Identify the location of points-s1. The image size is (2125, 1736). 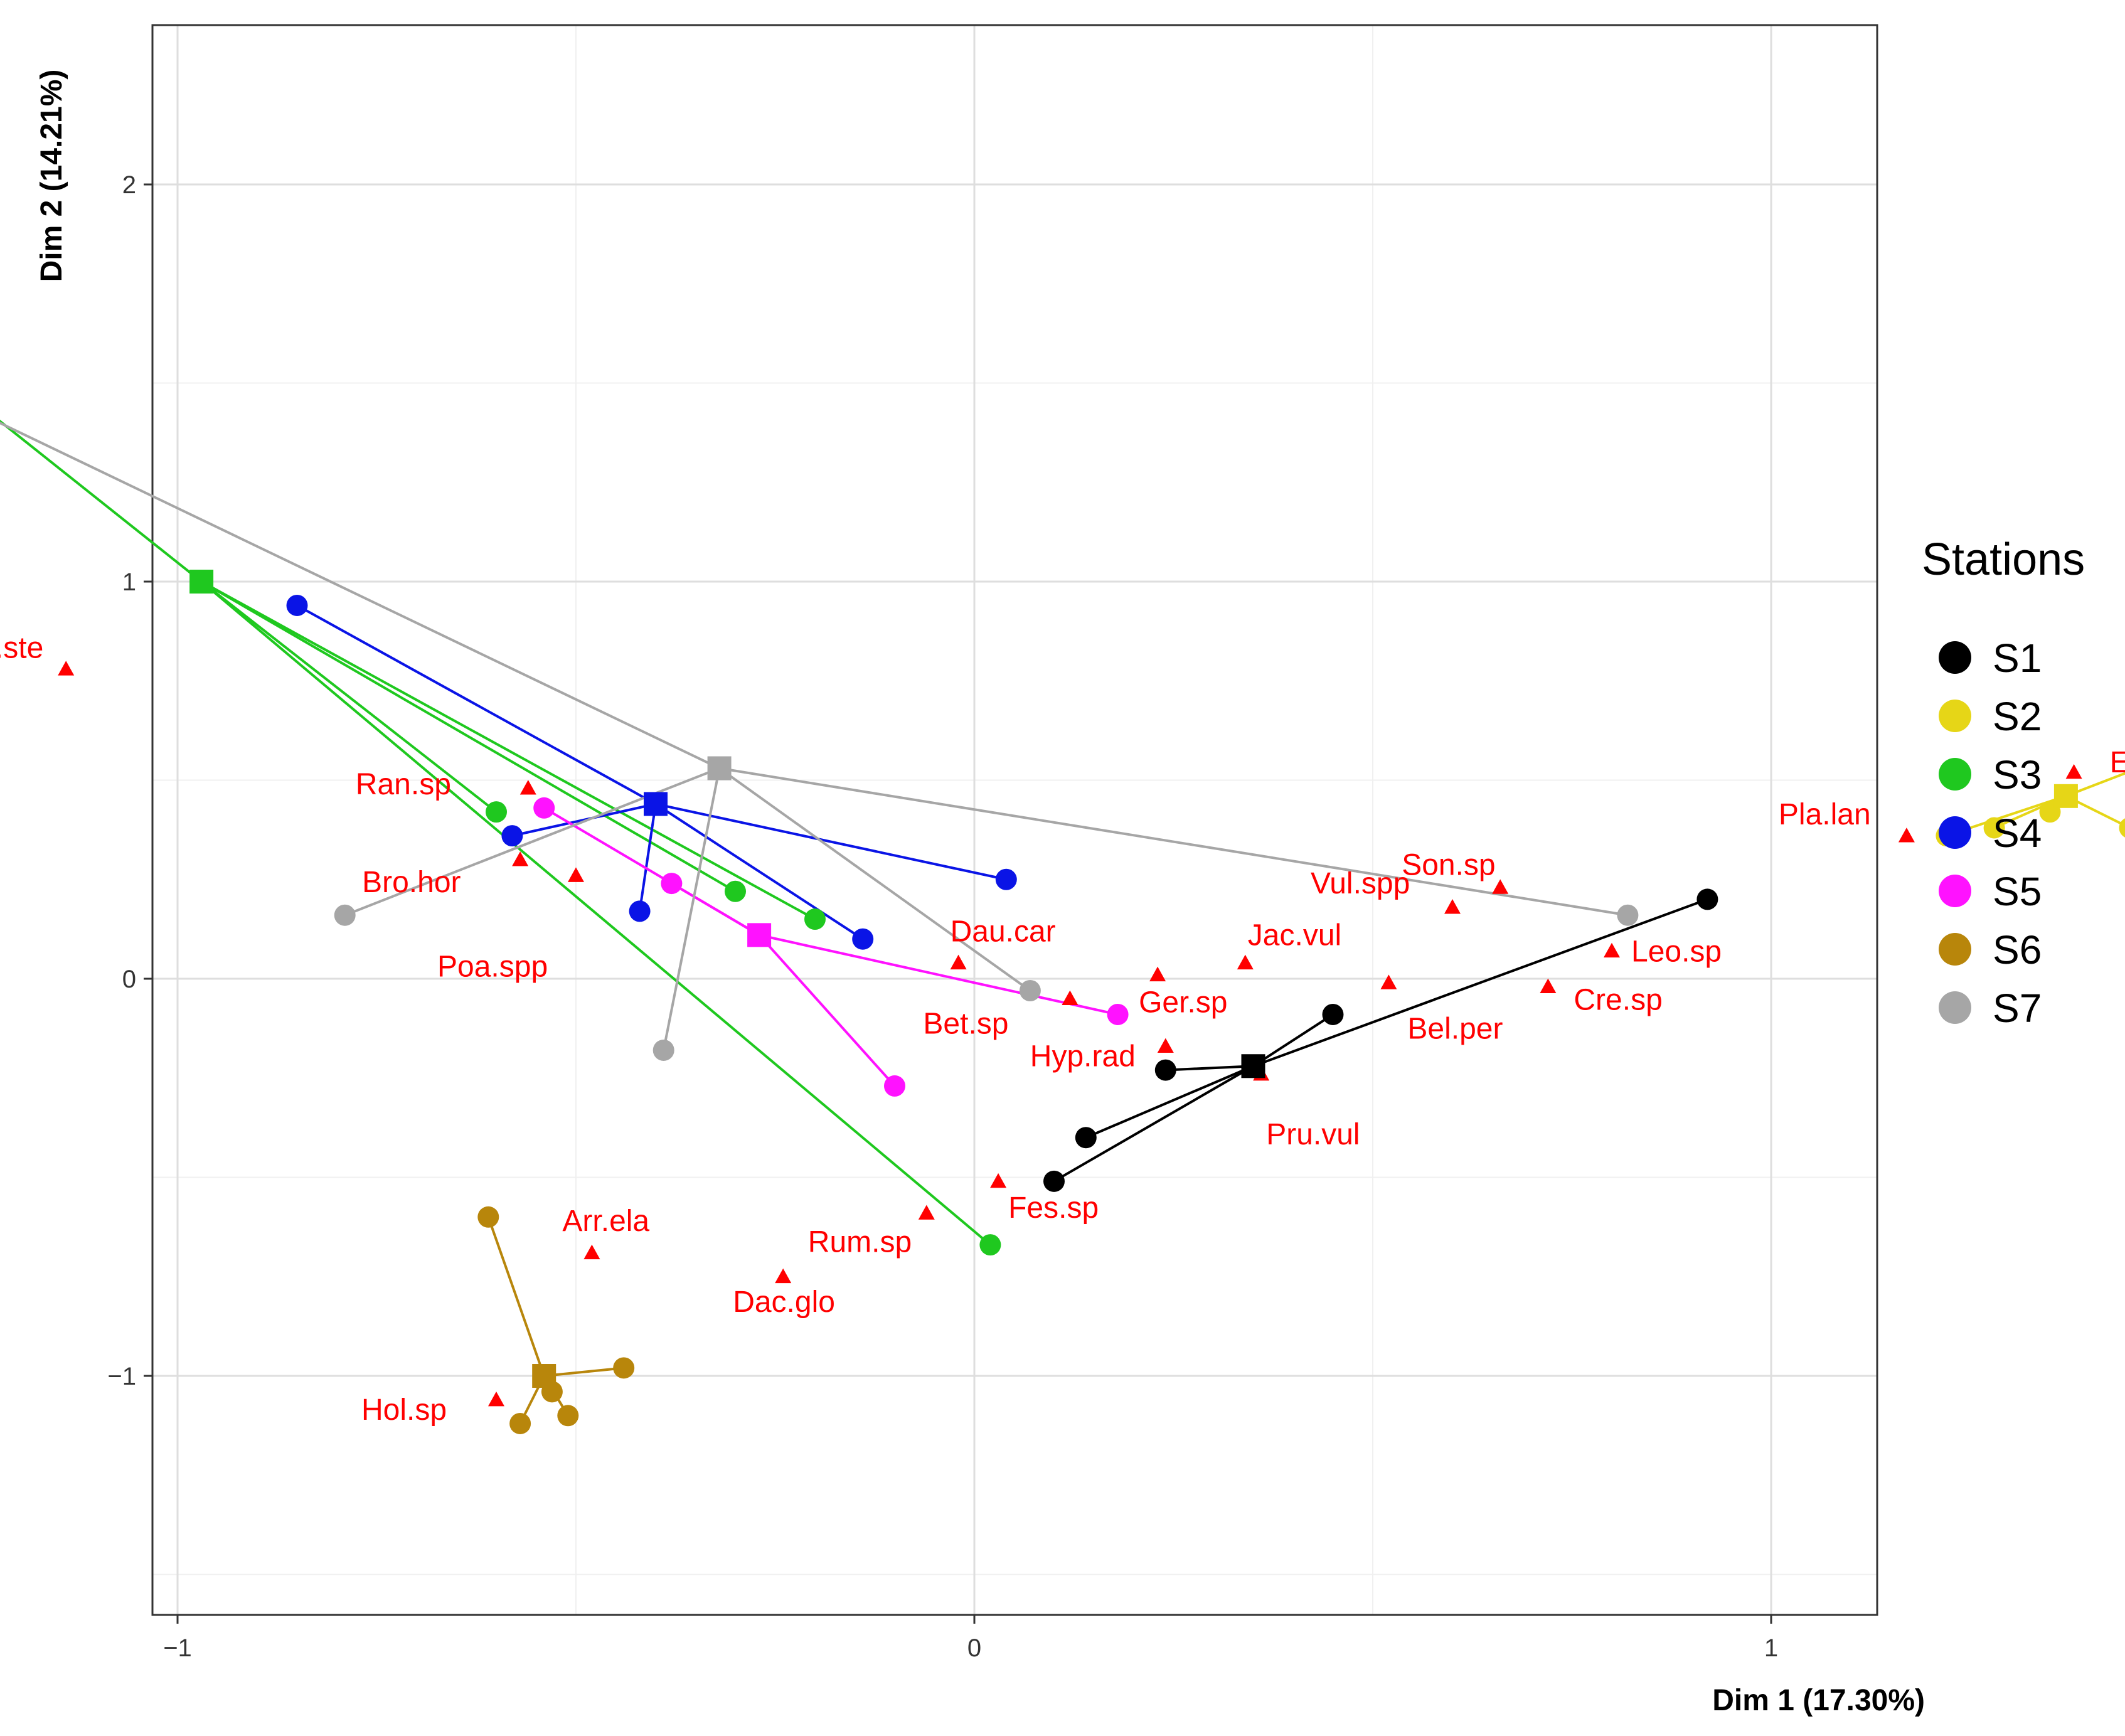
(1380, 1040).